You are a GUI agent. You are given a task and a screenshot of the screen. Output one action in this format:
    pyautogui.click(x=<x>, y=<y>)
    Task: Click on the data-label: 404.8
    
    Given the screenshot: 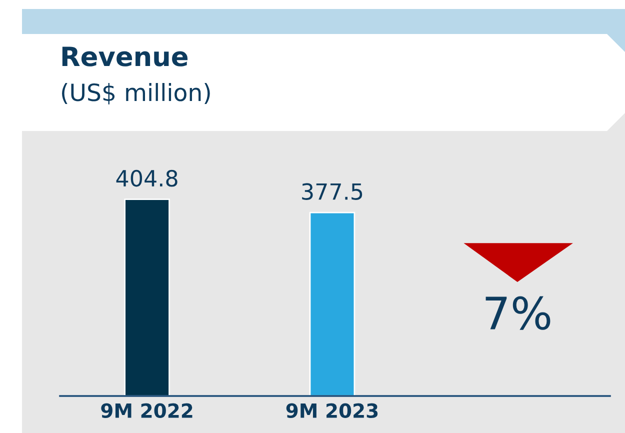 What is the action you would take?
    pyautogui.click(x=147, y=178)
    